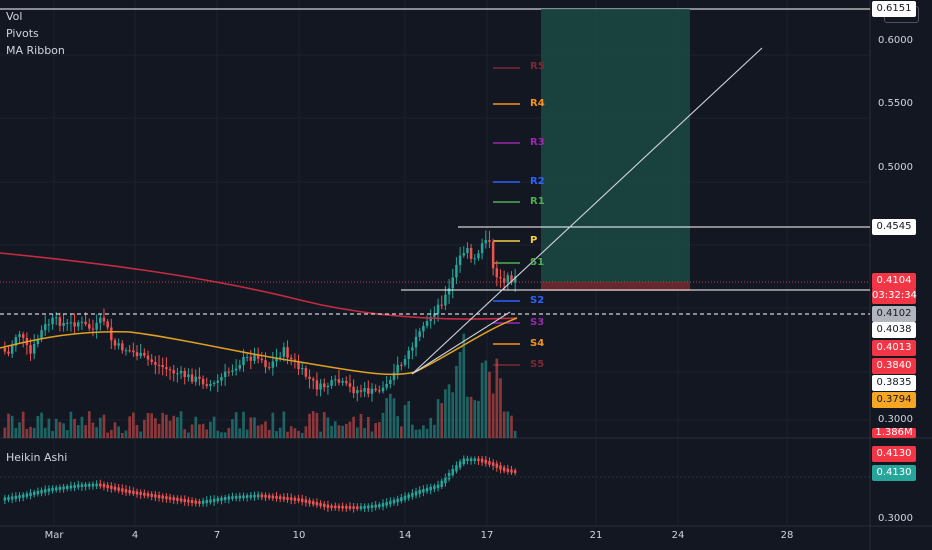  I want to click on pivot-label-s2: S2, so click(537, 300).